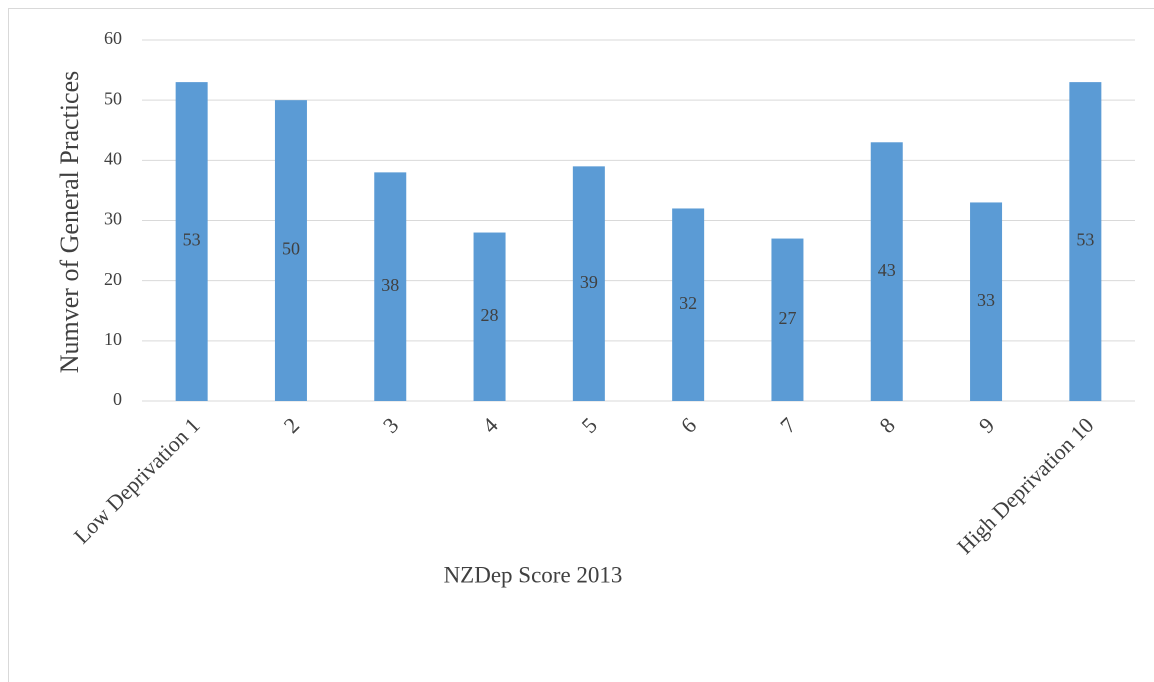  Describe the element at coordinates (390, 424) in the screenshot. I see `x-tick-label: 3` at that location.